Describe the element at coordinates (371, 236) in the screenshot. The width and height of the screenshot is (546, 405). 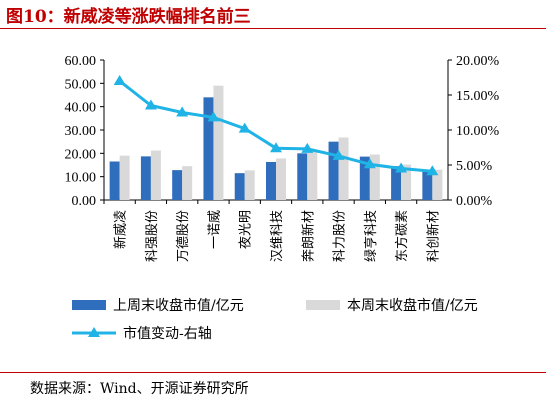
I see `category-label: 绿亨科技` at that location.